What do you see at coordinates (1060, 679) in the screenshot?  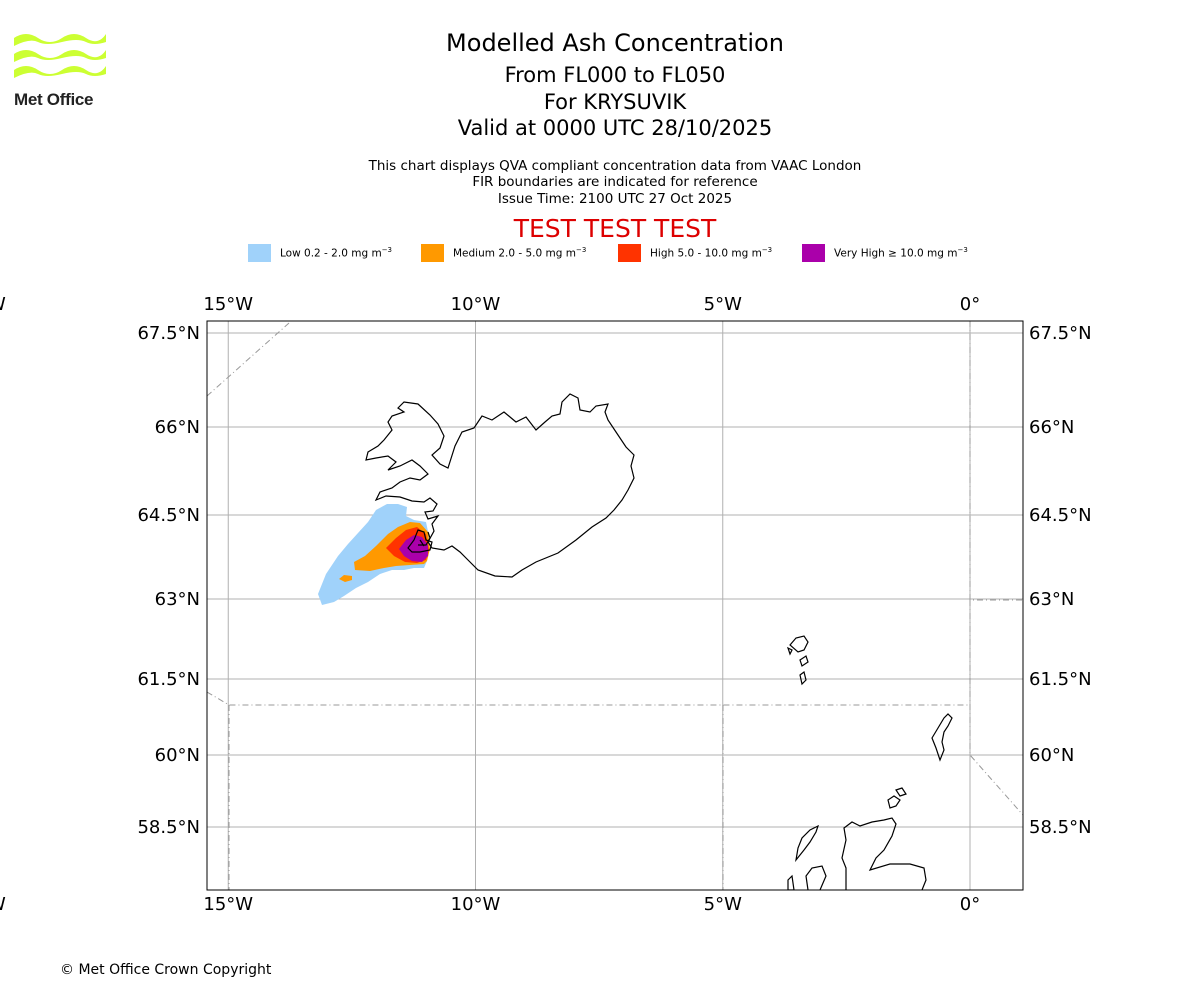 I see `lat-tick-right: 61.5°N` at bounding box center [1060, 679].